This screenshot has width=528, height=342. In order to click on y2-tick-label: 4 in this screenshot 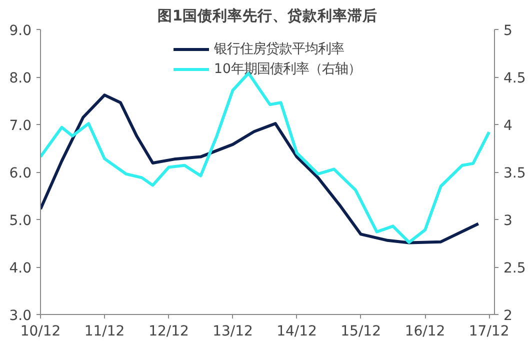, I will do `click(508, 126)`.